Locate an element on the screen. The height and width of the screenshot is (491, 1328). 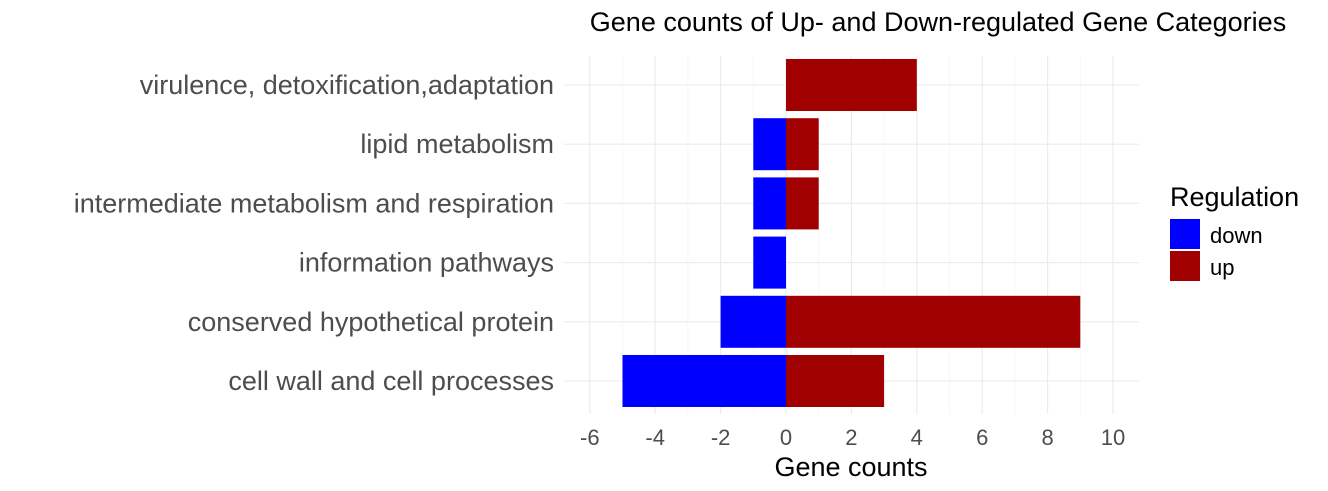
x-tick-label: 4 is located at coordinates (917, 437).